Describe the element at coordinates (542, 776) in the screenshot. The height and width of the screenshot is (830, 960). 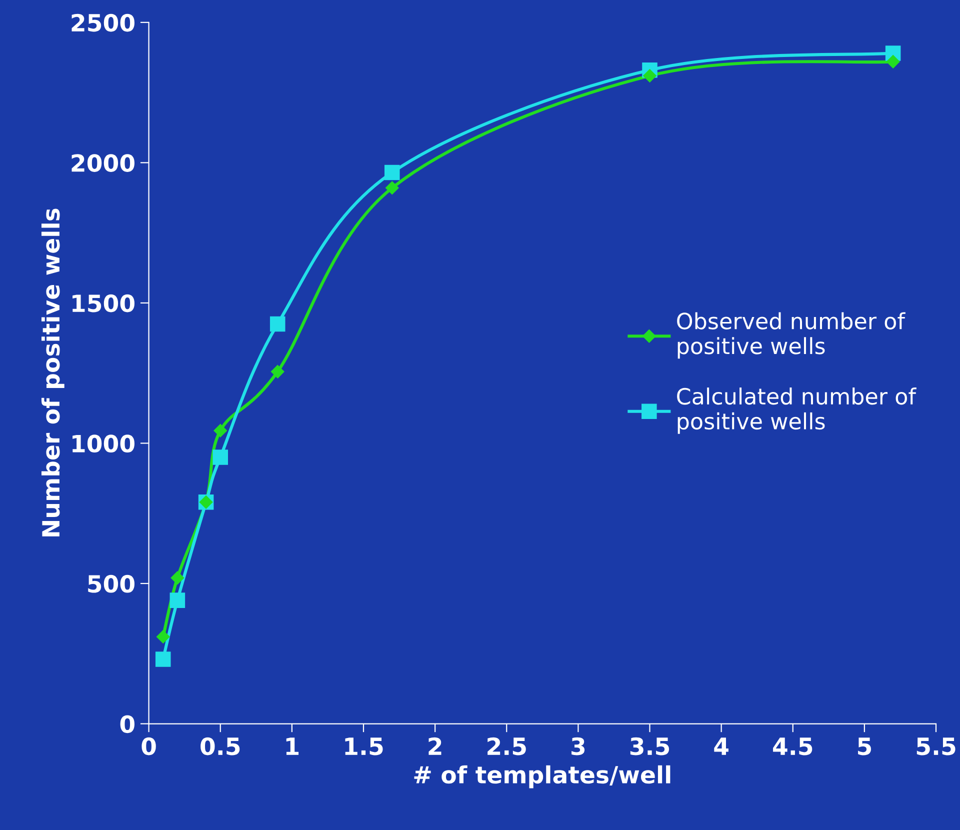
I see `x-axis-title: # of templates/well` at that location.